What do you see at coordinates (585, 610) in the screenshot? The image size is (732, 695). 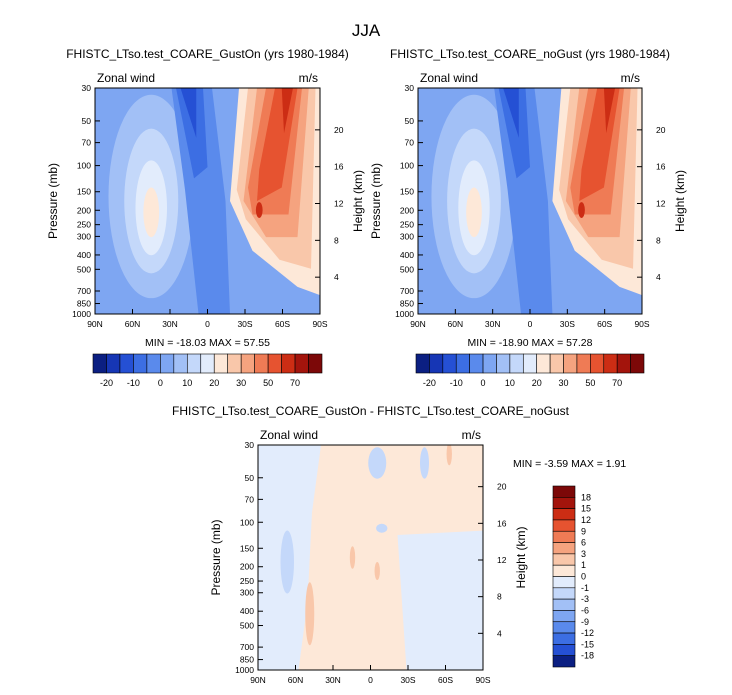 I see `chart-2-colorbar-label: -6` at bounding box center [585, 610].